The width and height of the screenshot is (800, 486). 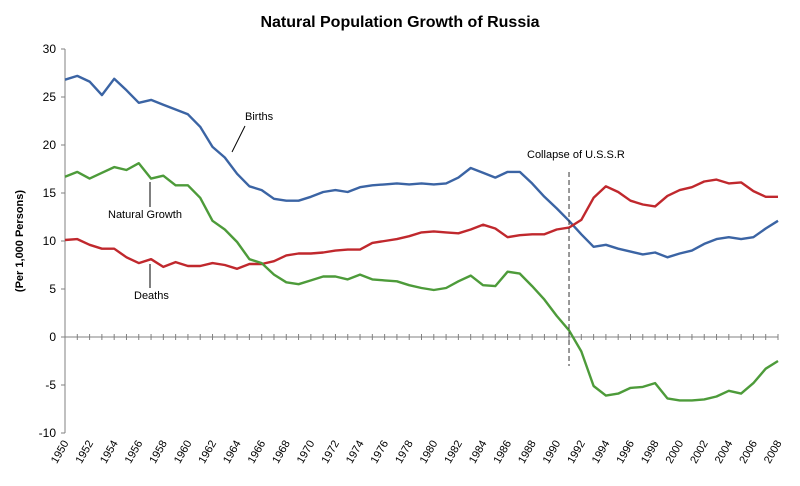 I want to click on x-tick-label: 1964, so click(x=232, y=452).